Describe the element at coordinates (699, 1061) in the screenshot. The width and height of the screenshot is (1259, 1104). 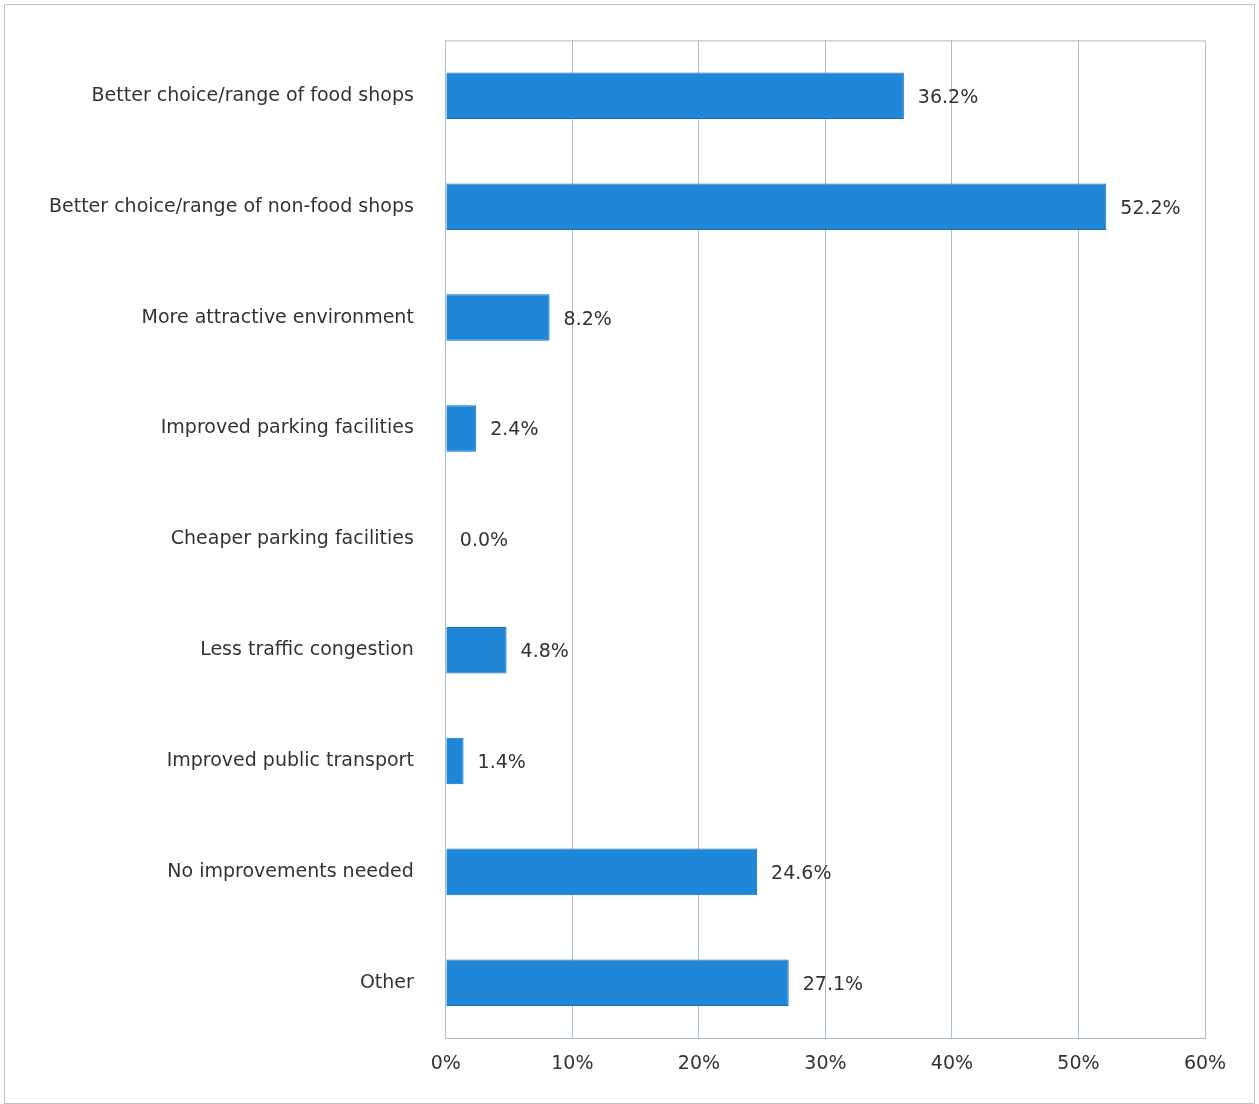
I see `x-tick-label: 20%` at that location.